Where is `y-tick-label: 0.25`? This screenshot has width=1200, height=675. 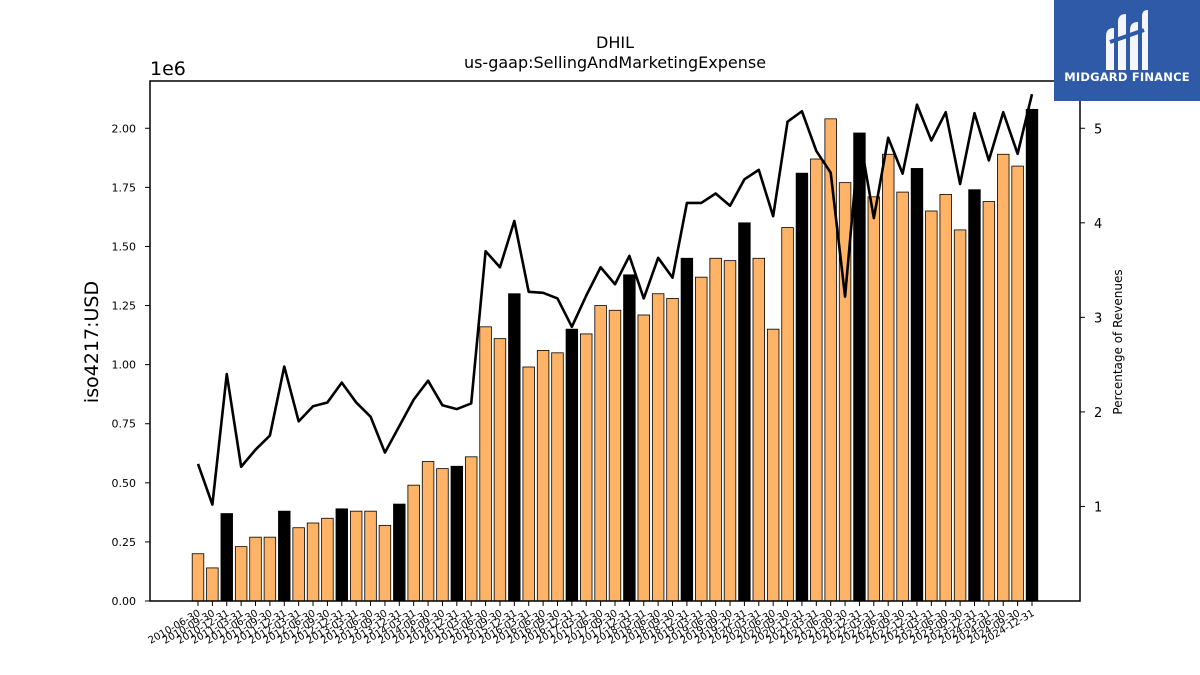 y-tick-label: 0.25 is located at coordinates (124, 542).